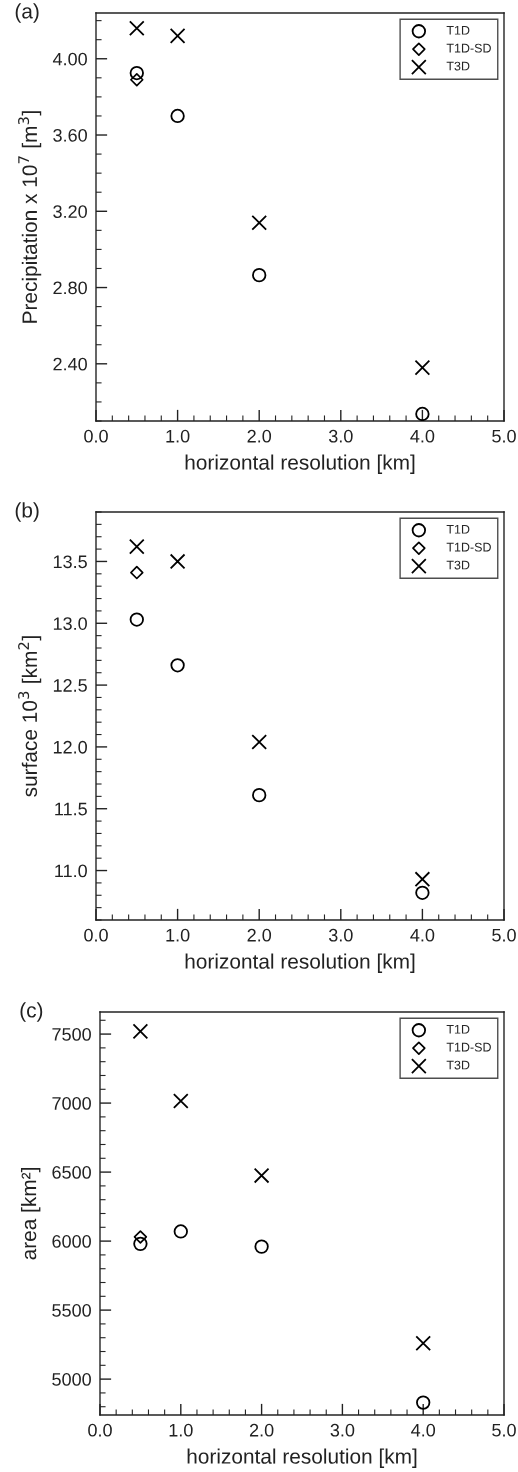 The width and height of the screenshot is (518, 1472). I want to click on y-tick-label: 13.5, so click(70, 562).